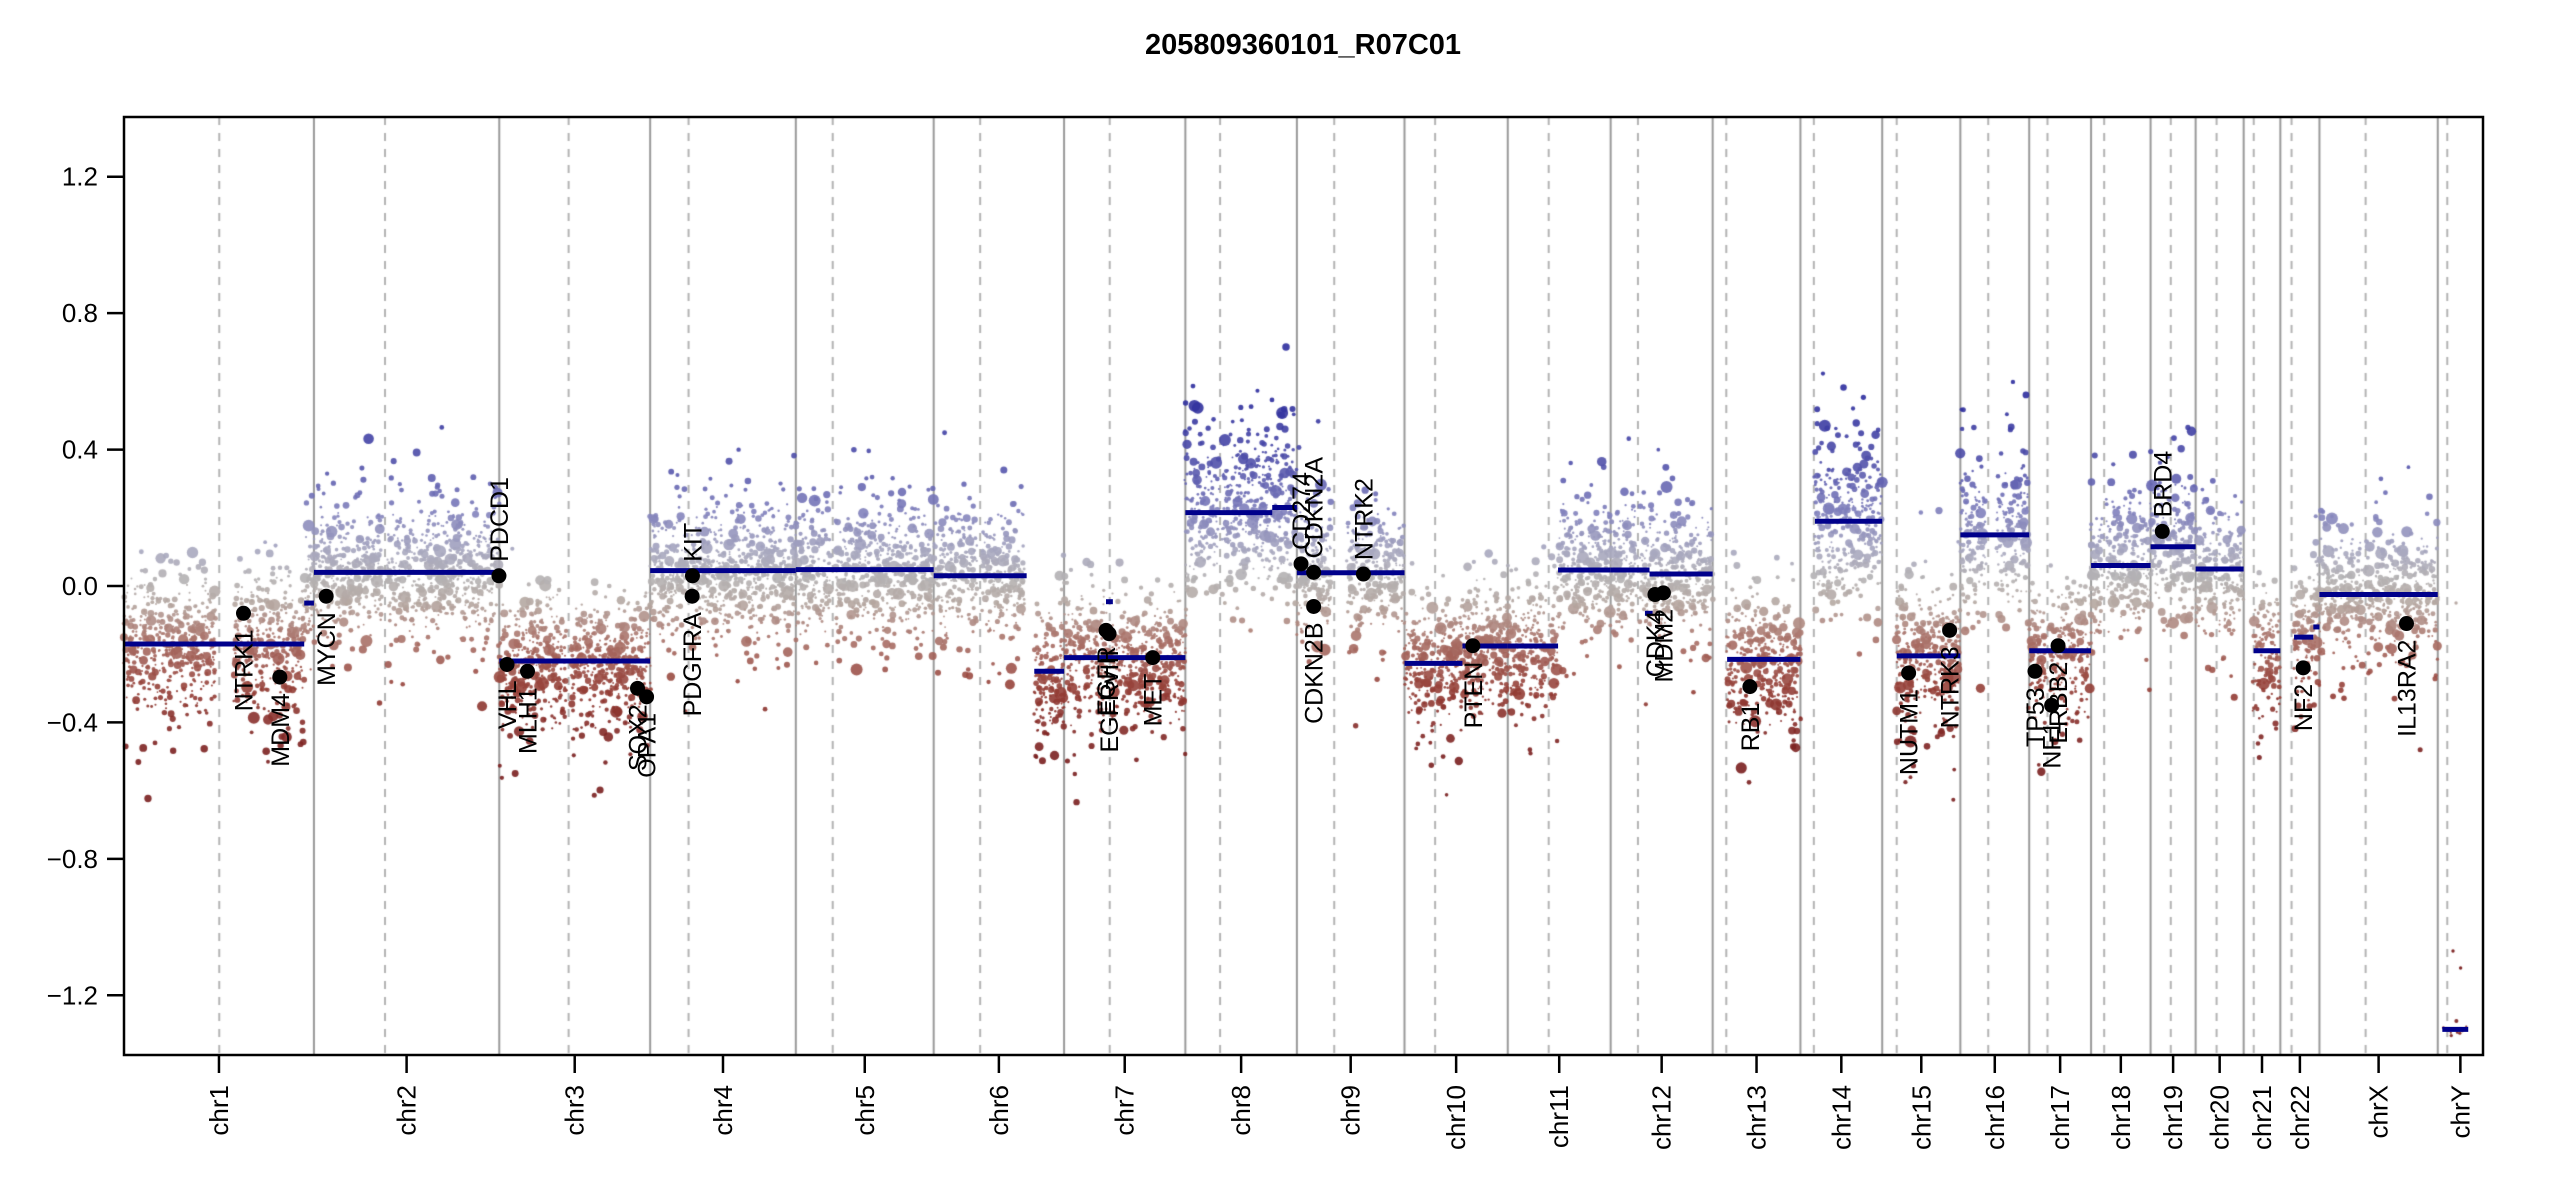 This screenshot has width=2550, height=1200. What do you see at coordinates (1125, 1110) in the screenshot?
I see `x-axis-tick-label: chr7` at bounding box center [1125, 1110].